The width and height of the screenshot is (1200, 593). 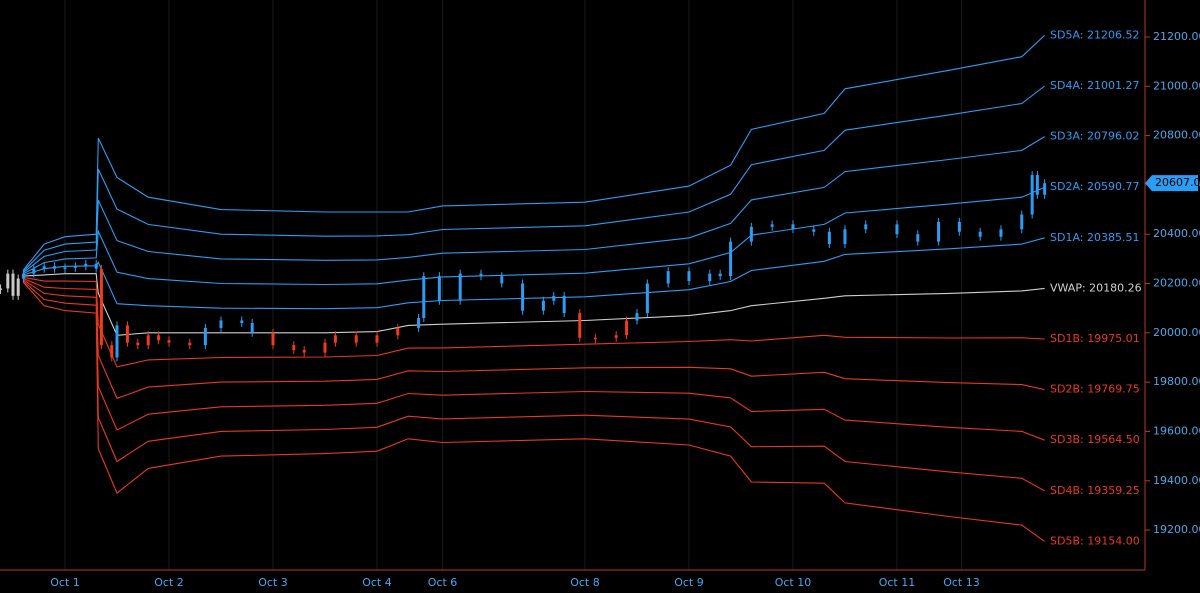 I want to click on x-tick-label: Oct 11, so click(x=897, y=582).